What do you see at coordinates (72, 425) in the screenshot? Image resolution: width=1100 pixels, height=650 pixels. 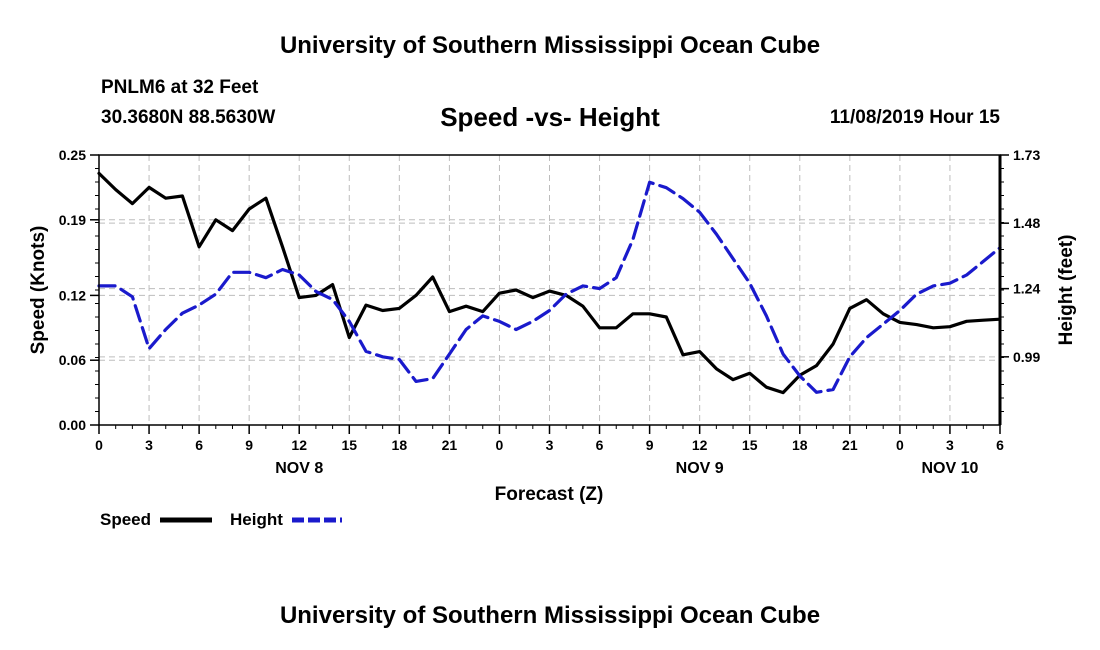 I see `y-tick-label: 0.00` at bounding box center [72, 425].